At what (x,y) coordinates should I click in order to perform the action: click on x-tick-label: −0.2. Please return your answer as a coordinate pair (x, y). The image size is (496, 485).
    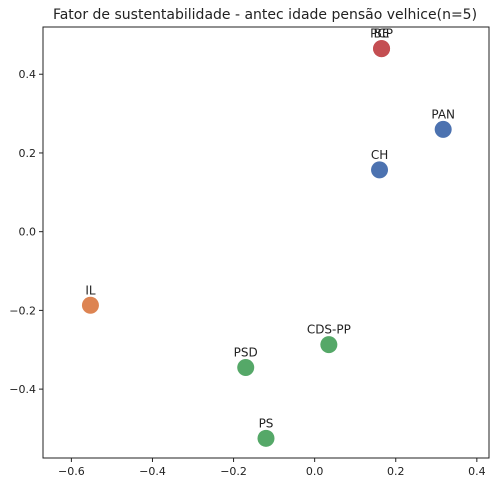
    Looking at the image, I should click on (233, 471).